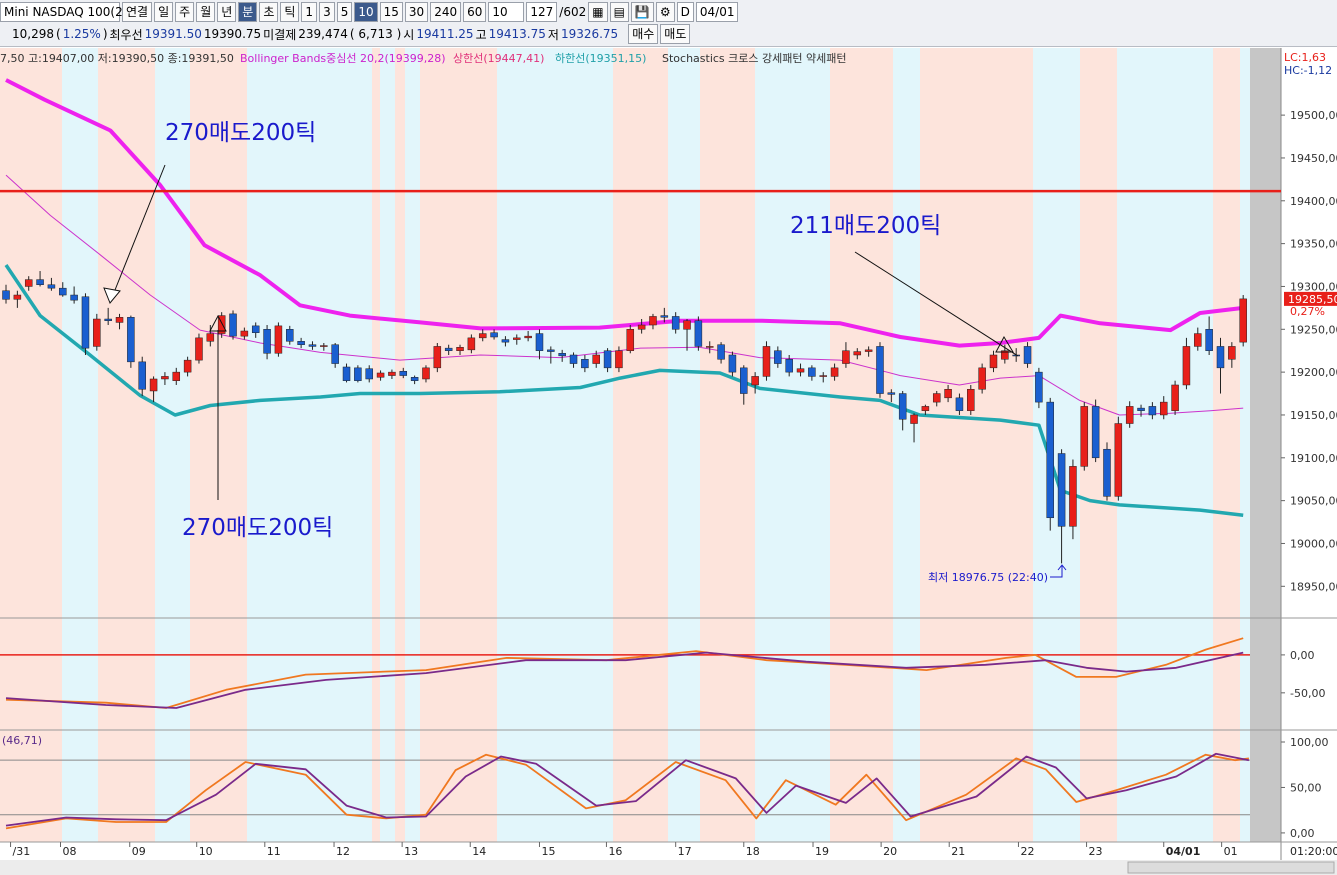 The width and height of the screenshot is (1337, 875). I want to click on x-tick-label: 09, so click(139, 851).